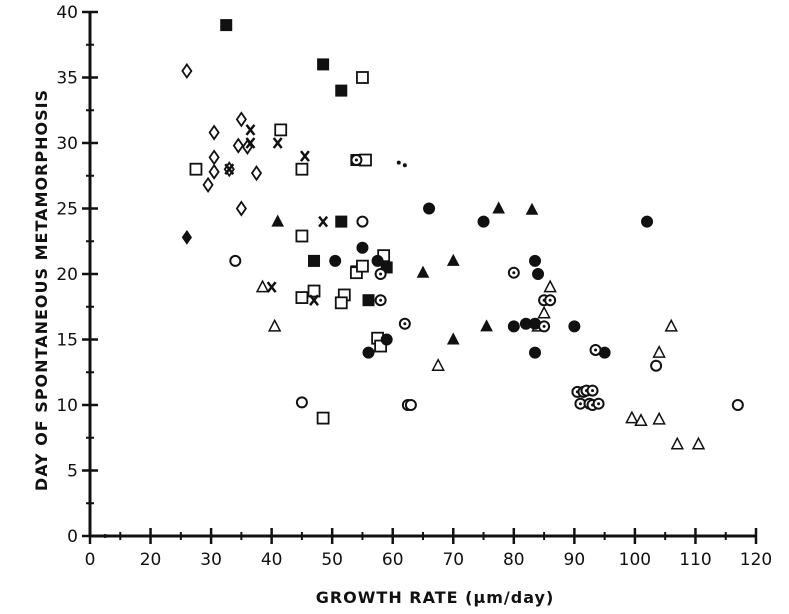 Image resolution: width=789 pixels, height=614 pixels. I want to click on x-tick-label: 80, so click(514, 560).